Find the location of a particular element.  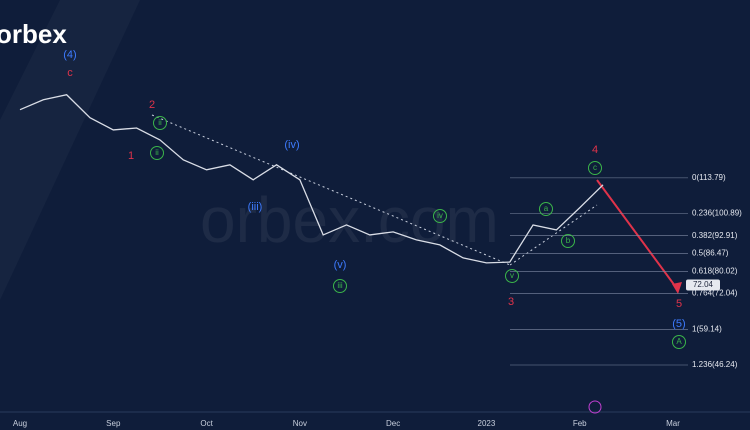

price-tag-label: 72.04 is located at coordinates (703, 284).